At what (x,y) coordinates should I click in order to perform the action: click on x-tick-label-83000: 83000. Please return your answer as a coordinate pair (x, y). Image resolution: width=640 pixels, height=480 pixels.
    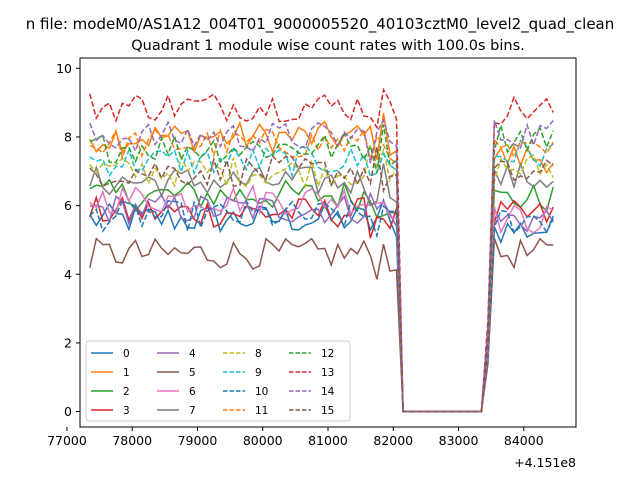
    Looking at the image, I should click on (459, 440).